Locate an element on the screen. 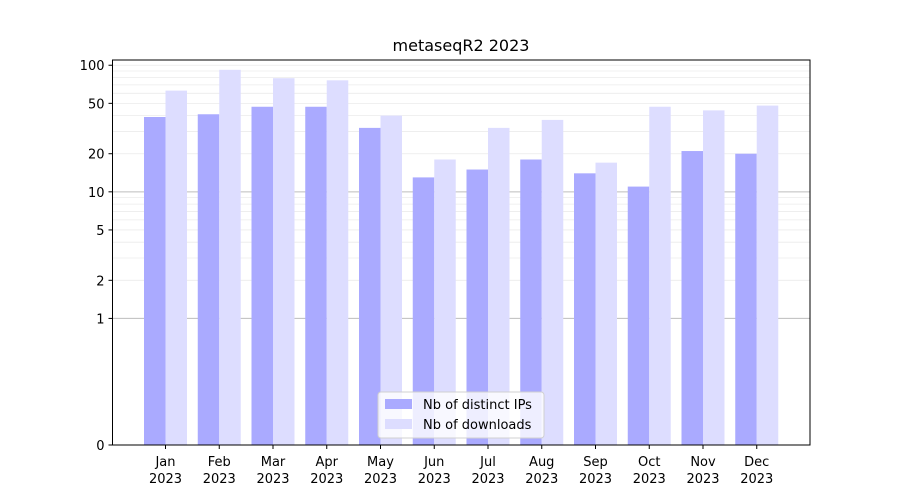  legend-label: Nb of downloads is located at coordinates (477, 425).